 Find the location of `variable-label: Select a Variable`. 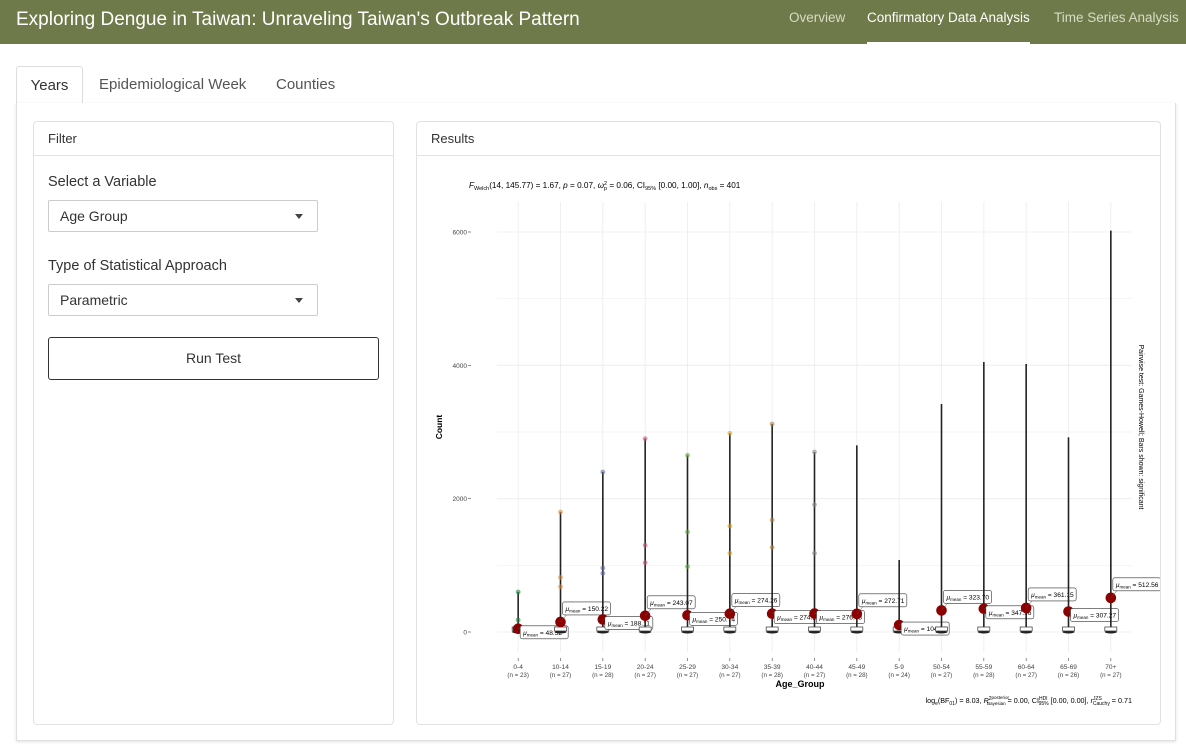

variable-label: Select a Variable is located at coordinates (102, 182).